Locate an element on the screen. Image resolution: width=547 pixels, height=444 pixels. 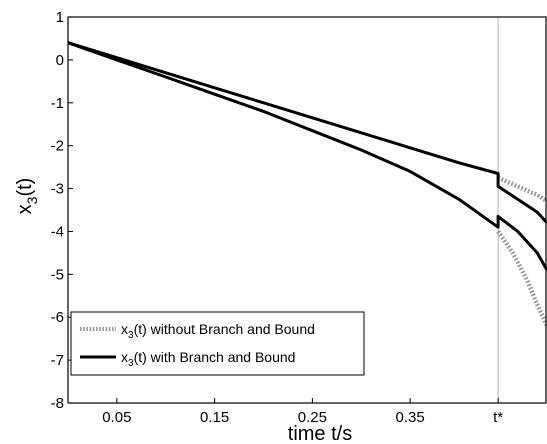
y-tick-label: -6 is located at coordinates (57, 317).